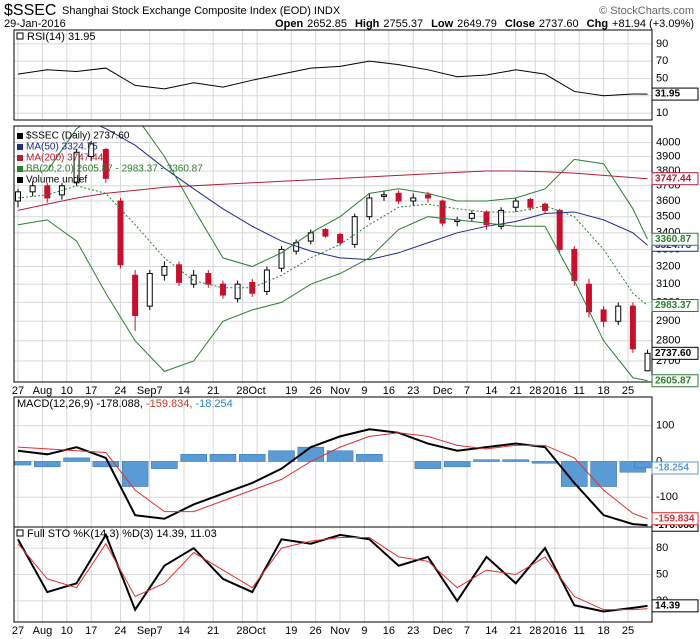 This screenshot has width=700, height=639. I want to click on panel-title: RSI(14) 31.95, so click(61, 37).